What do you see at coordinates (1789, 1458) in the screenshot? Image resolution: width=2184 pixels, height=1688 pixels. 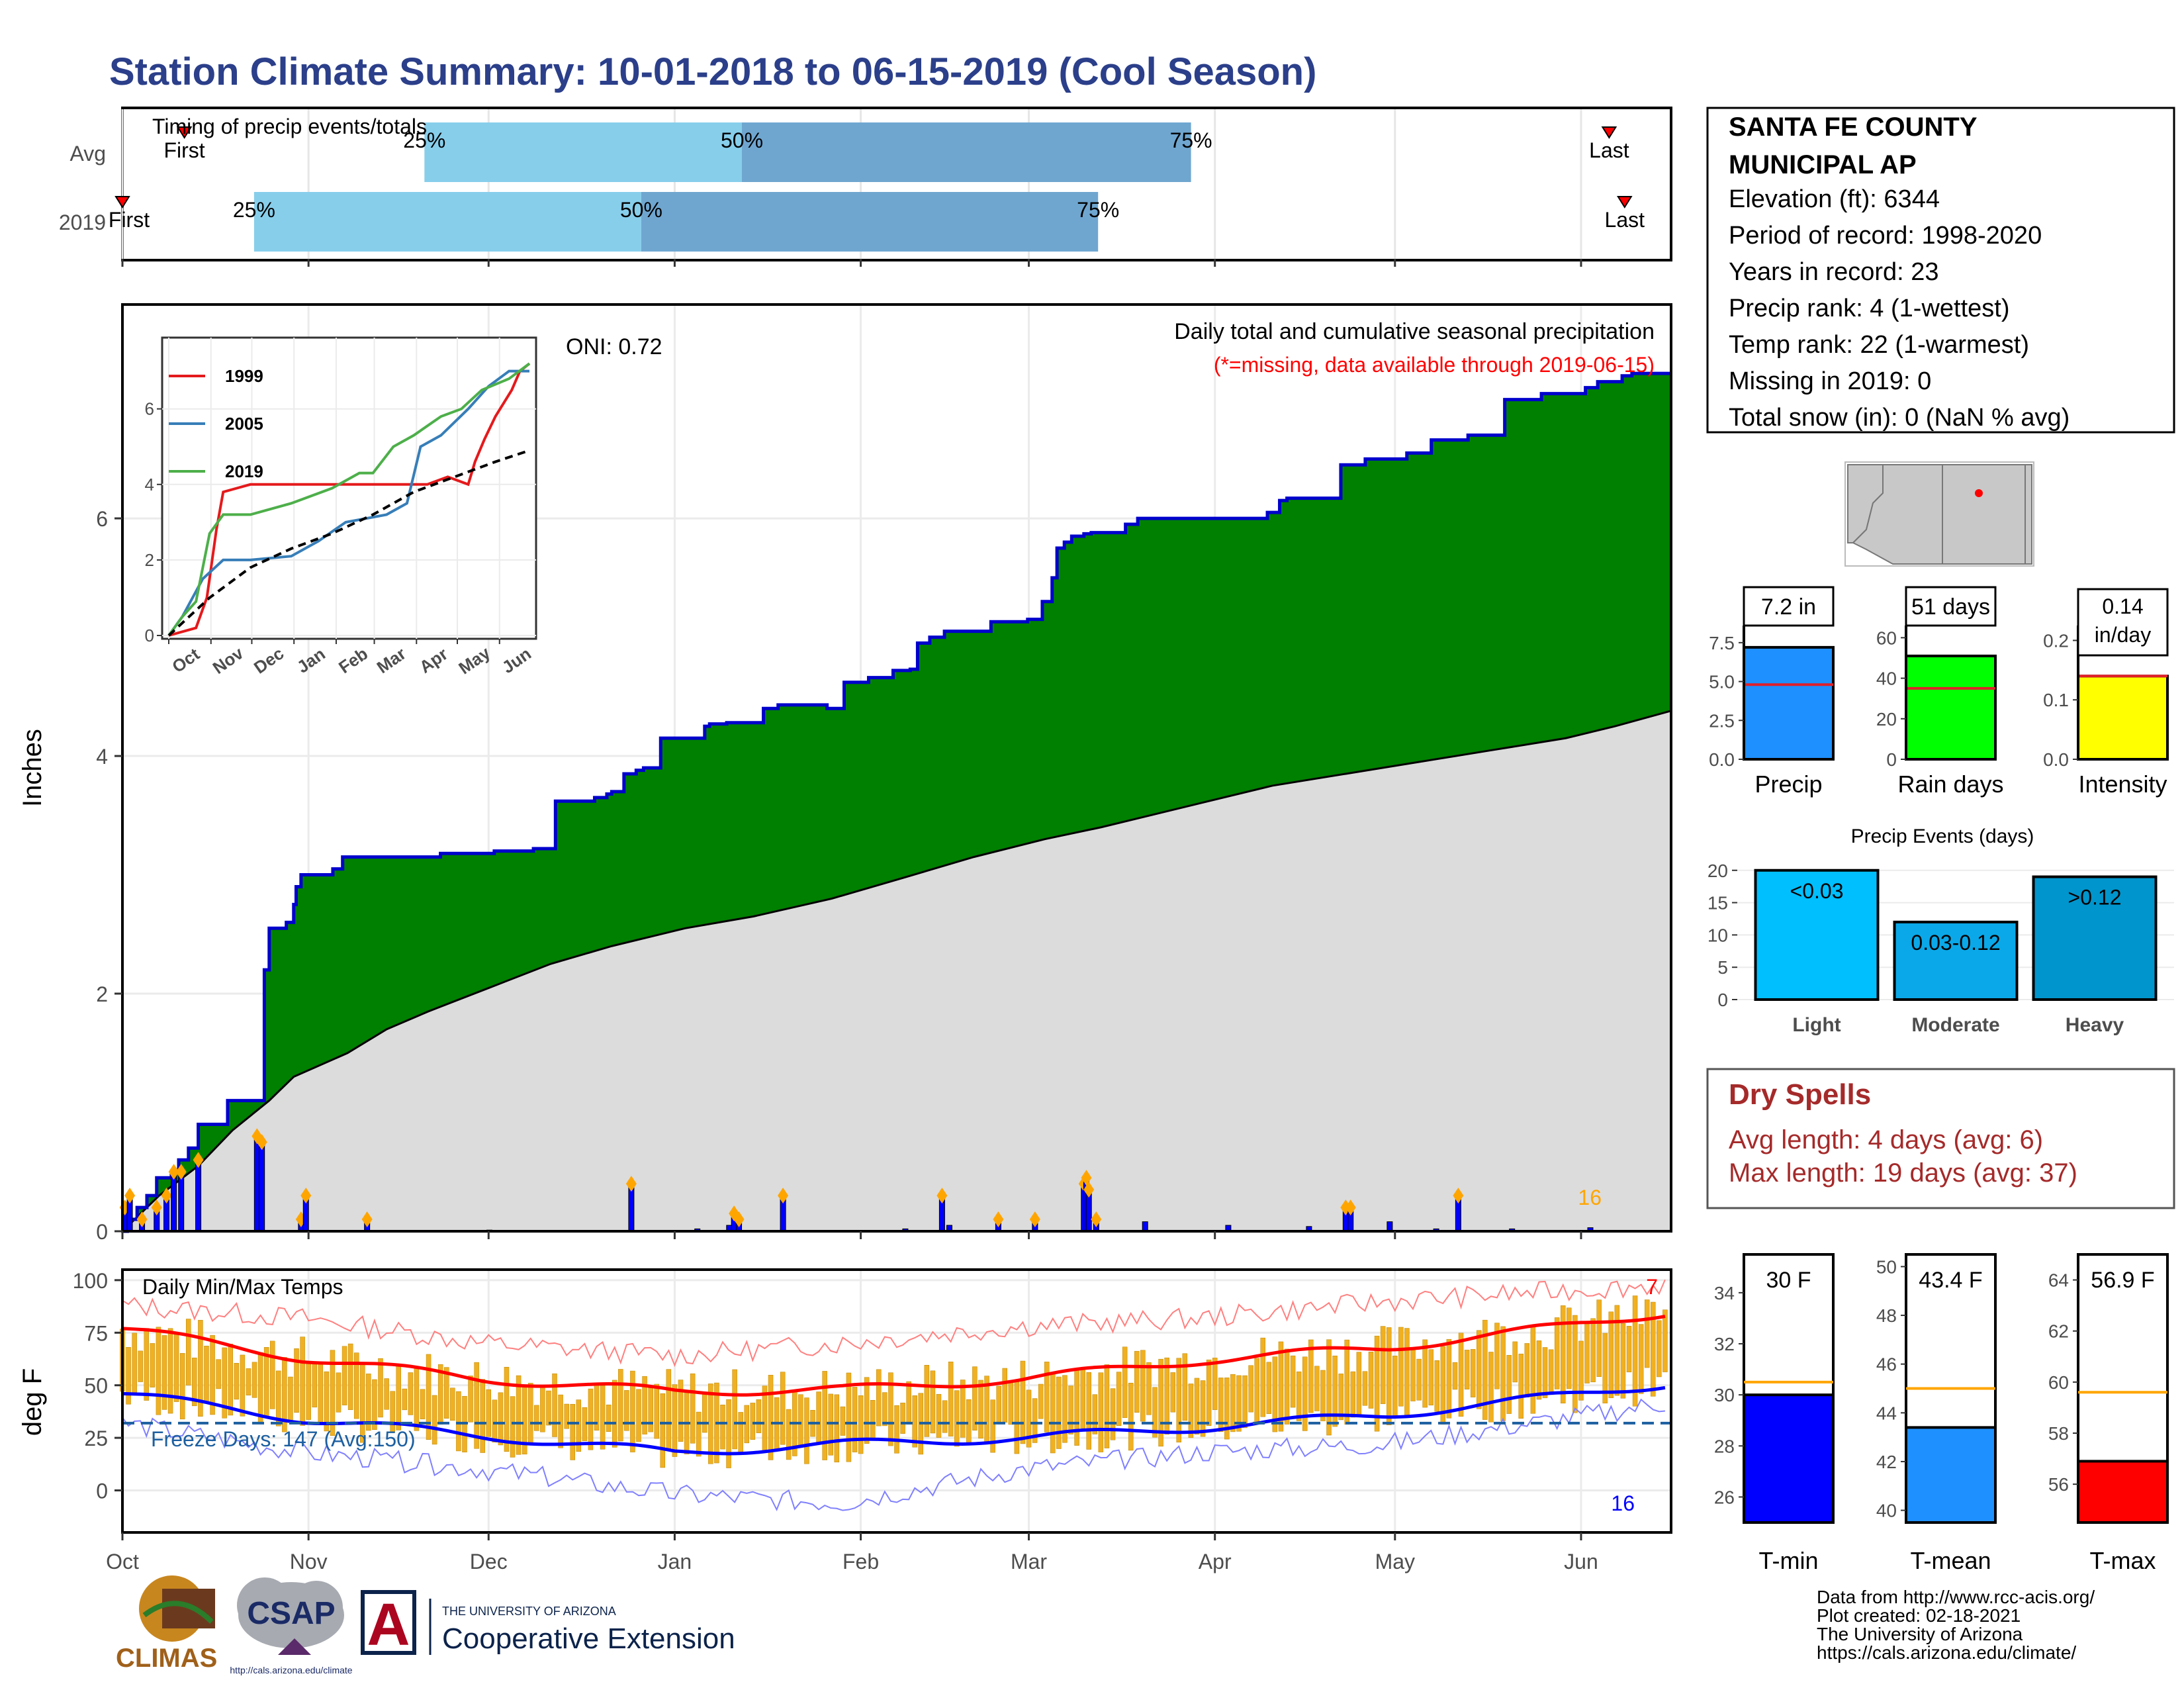 I see `temp-summary-bar-t-min` at bounding box center [1789, 1458].